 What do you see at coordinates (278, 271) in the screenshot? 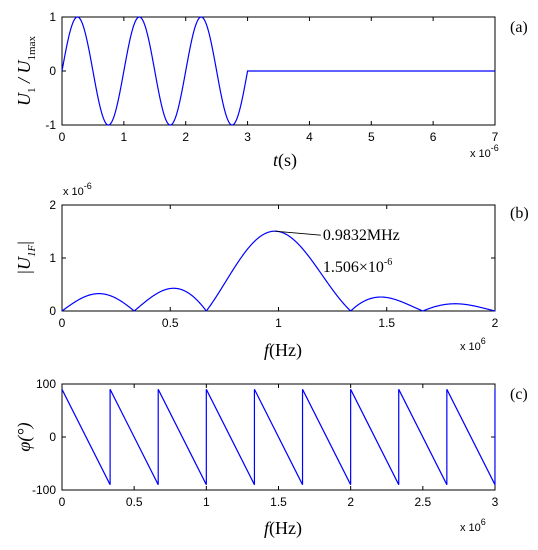
I see `panel-b-series-line` at bounding box center [278, 271].